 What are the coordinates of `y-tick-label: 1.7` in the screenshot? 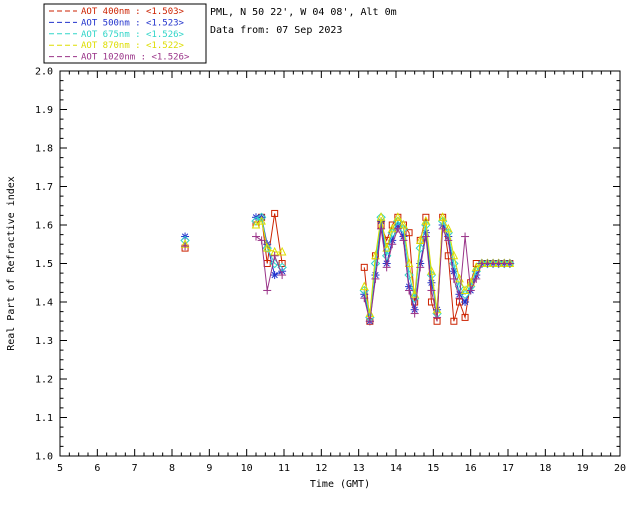 It's located at (44, 187).